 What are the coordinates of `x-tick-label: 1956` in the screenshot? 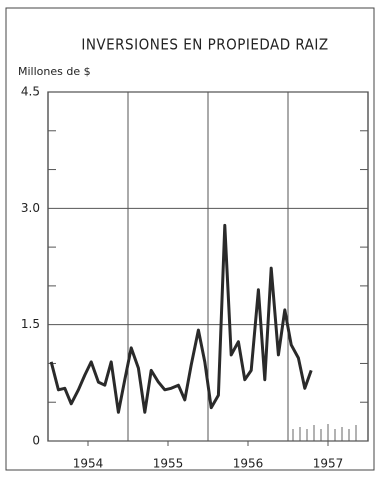 It's located at (248, 464).